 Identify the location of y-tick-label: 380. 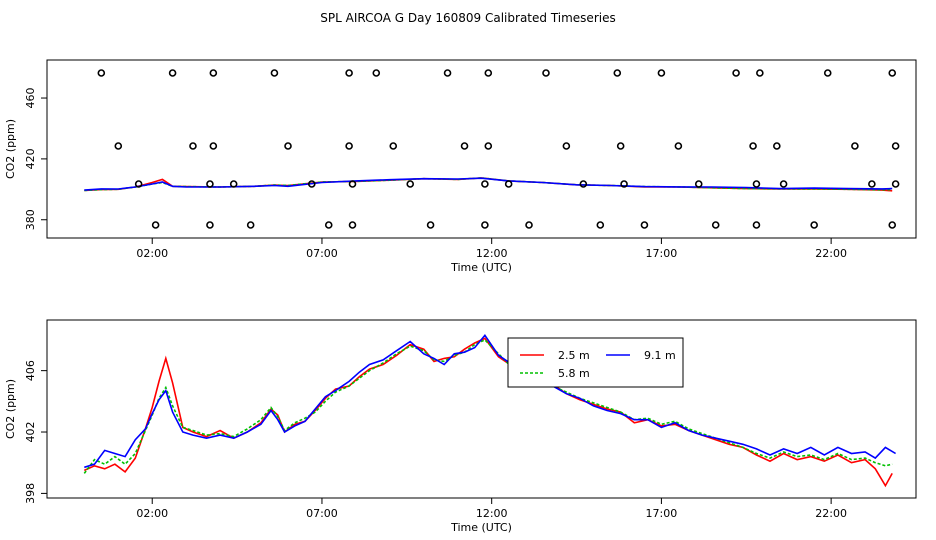
(30, 219).